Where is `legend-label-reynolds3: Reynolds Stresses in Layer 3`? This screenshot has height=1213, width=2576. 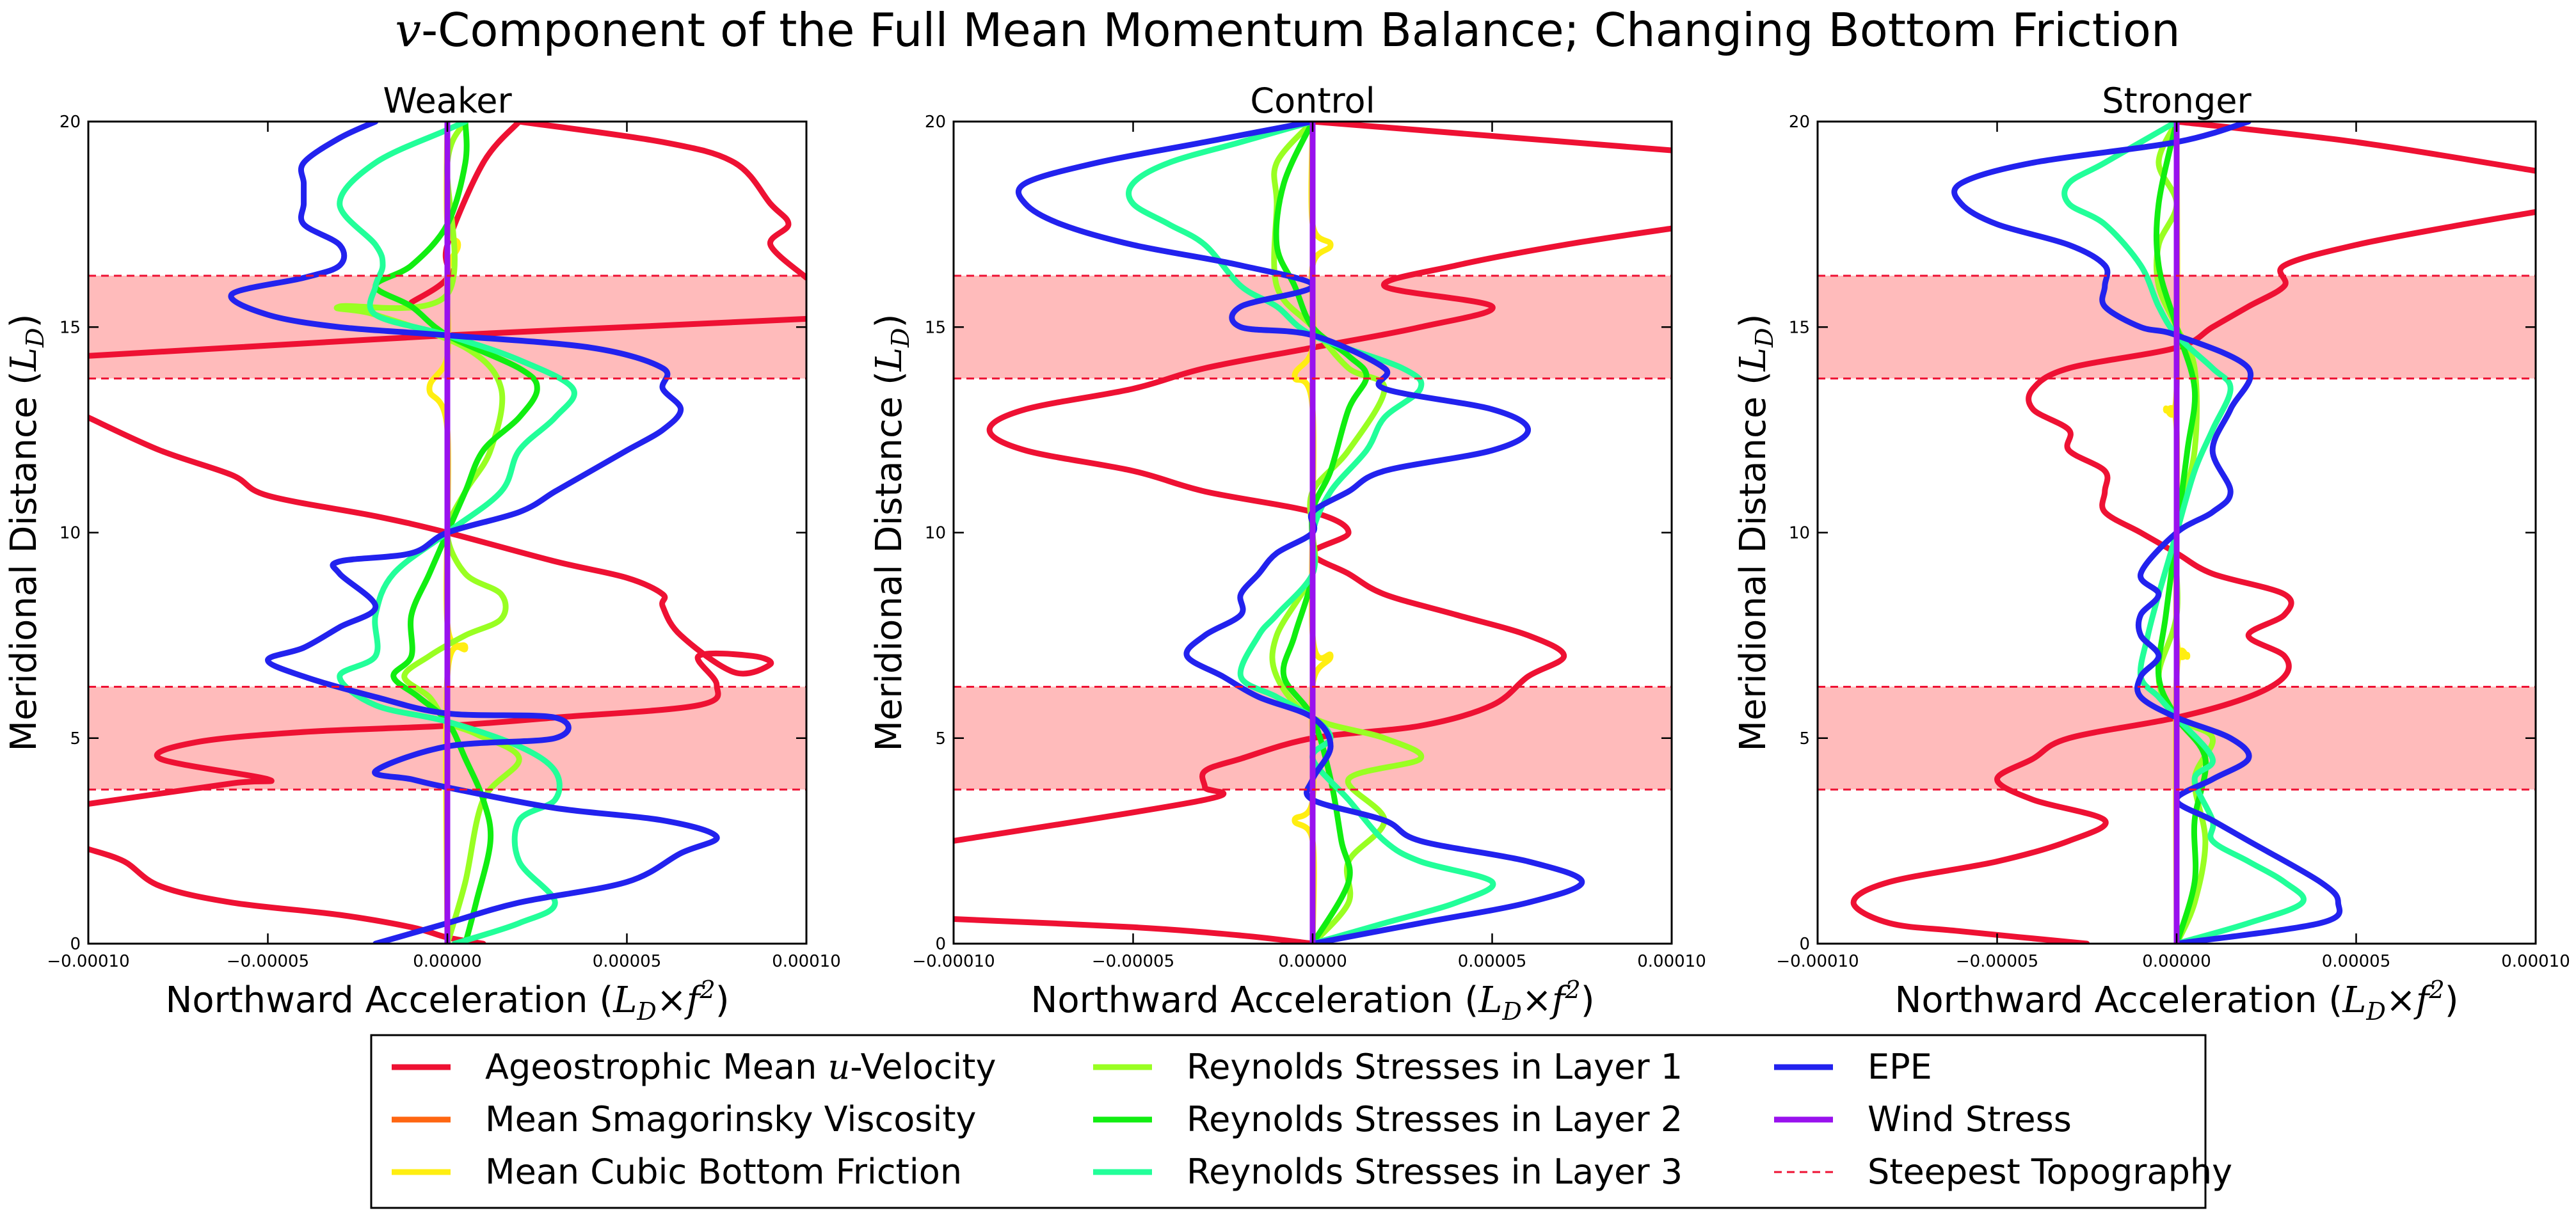
legend-label-reynolds3: Reynolds Stresses in Layer 3 is located at coordinates (1435, 1172).